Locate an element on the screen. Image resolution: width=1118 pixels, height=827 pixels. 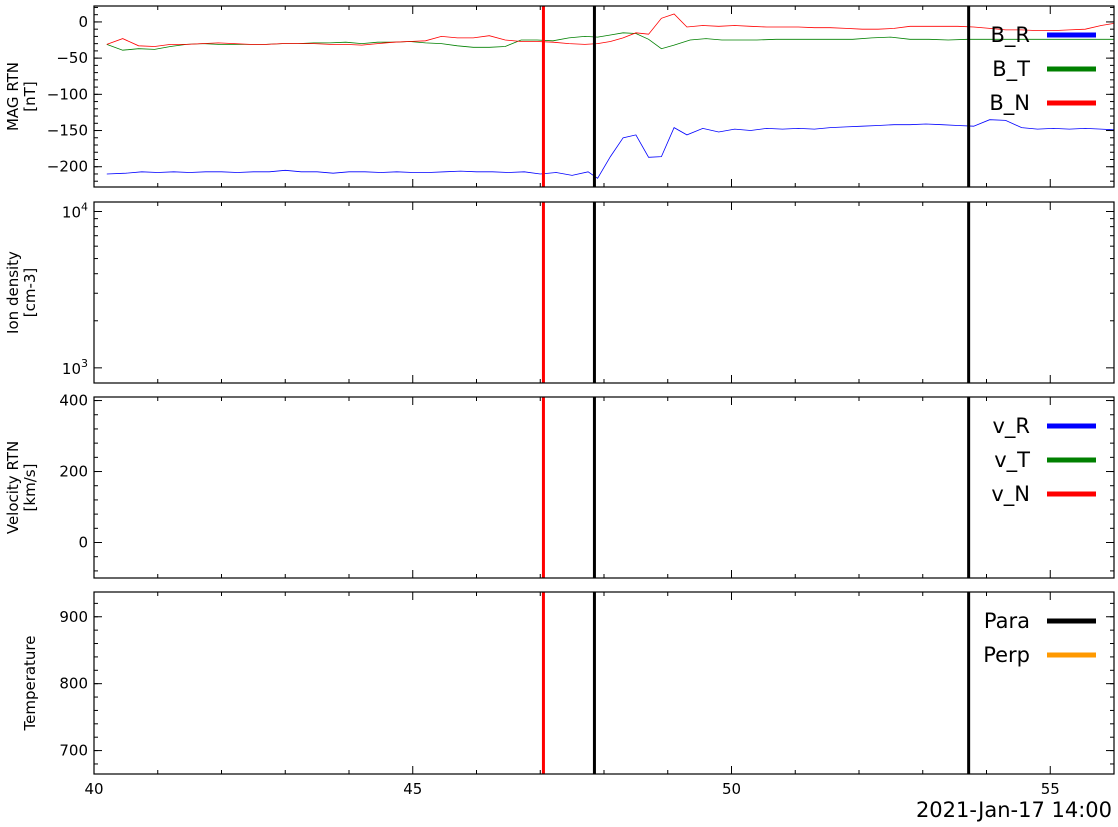
legend-label-b_n: B_N is located at coordinates (1009, 103).